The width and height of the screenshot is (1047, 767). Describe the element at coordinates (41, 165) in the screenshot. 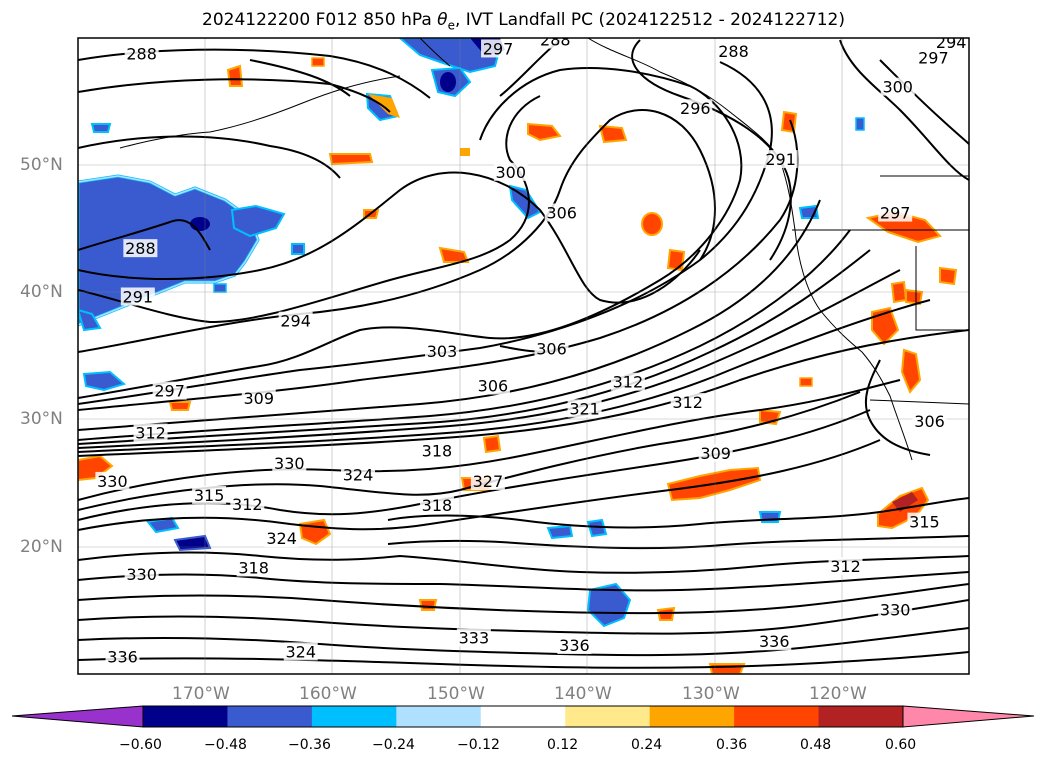

I see `lat-label-50n: 50°N` at that location.